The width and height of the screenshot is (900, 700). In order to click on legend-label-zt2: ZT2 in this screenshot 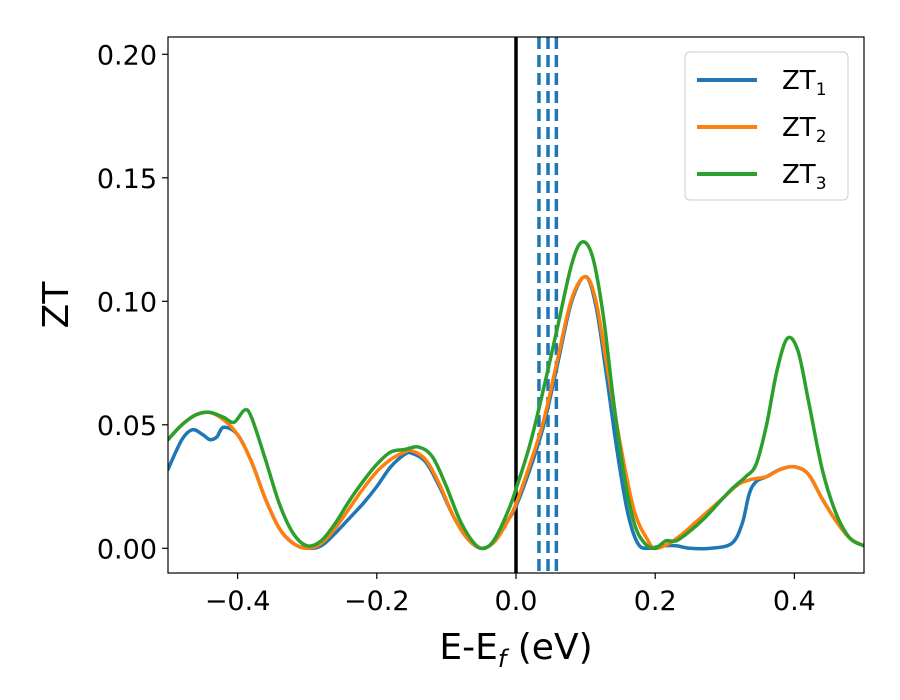, I will do `click(804, 130)`.